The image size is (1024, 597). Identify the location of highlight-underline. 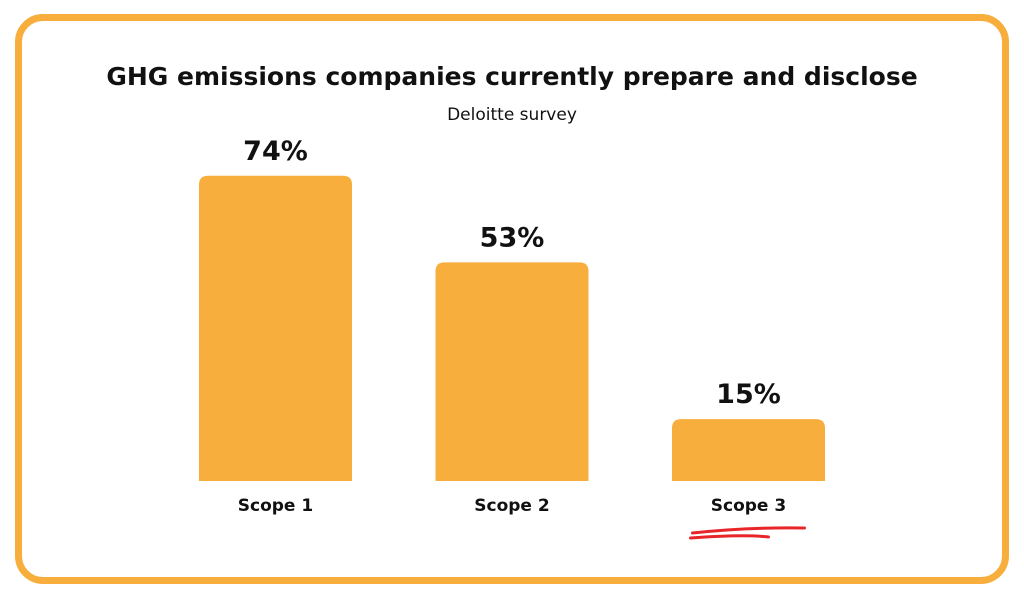
(747, 533).